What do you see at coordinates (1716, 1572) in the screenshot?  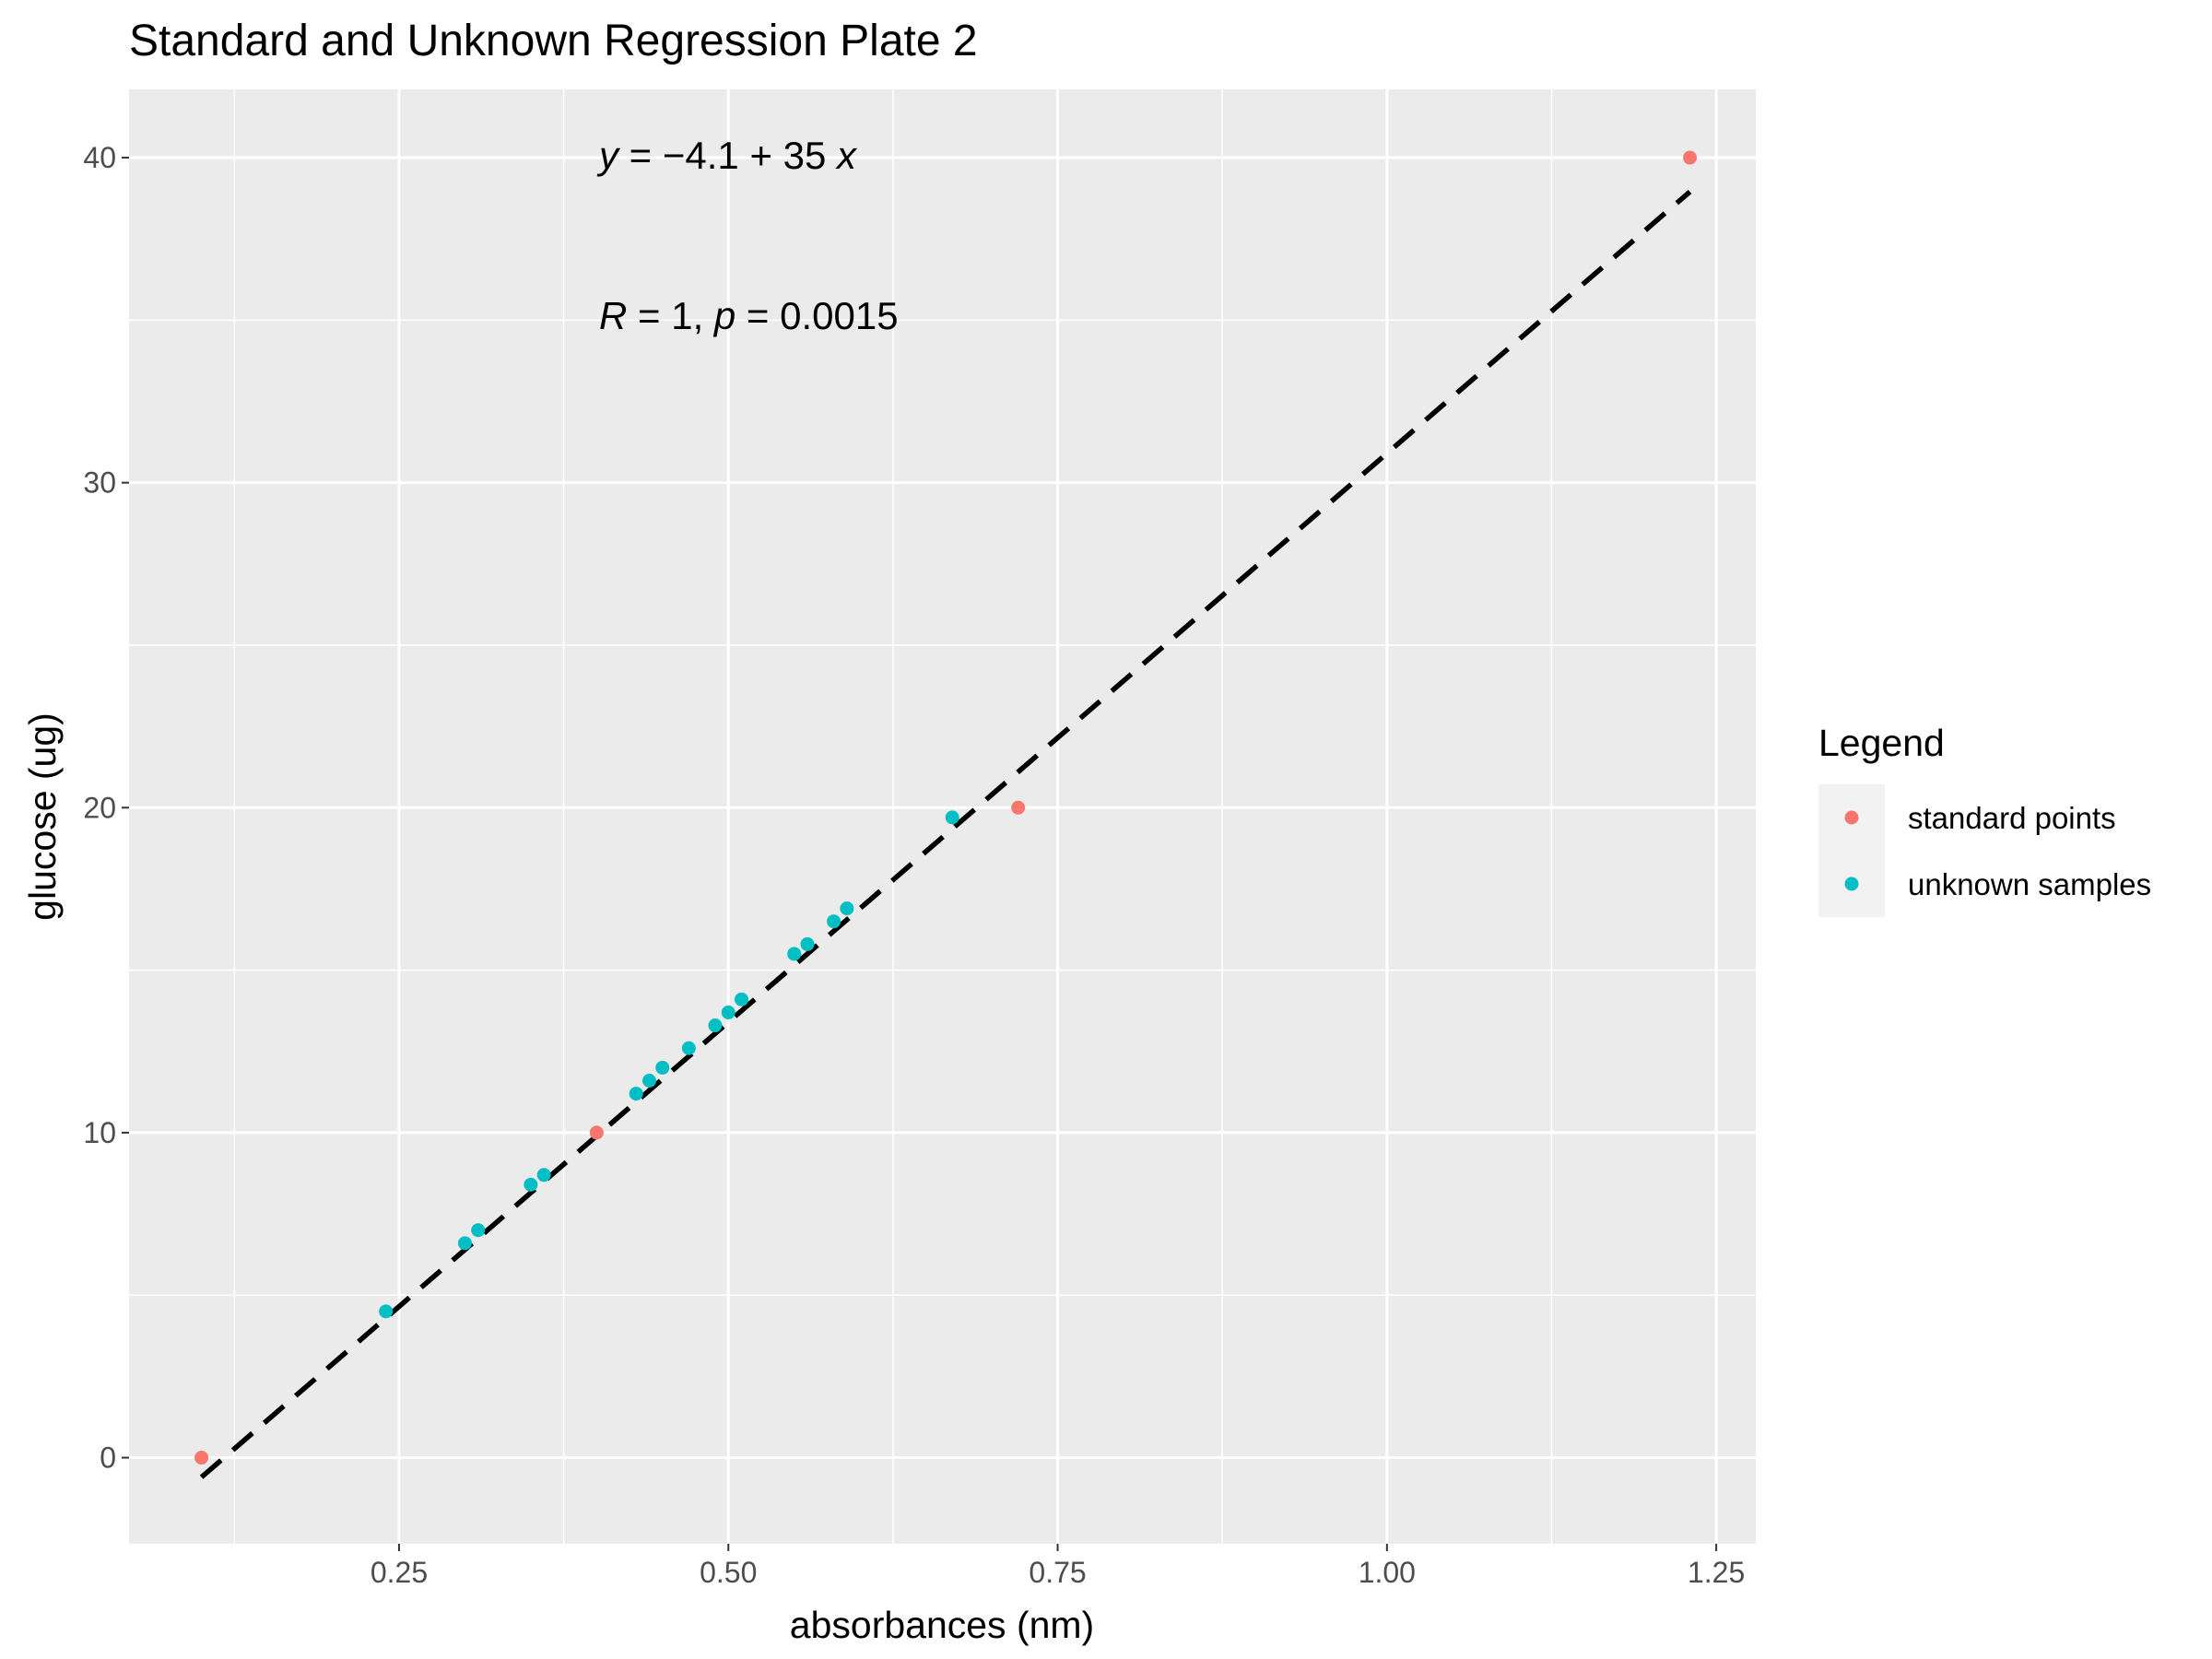 I see `x-tick-label: 1.25` at bounding box center [1716, 1572].